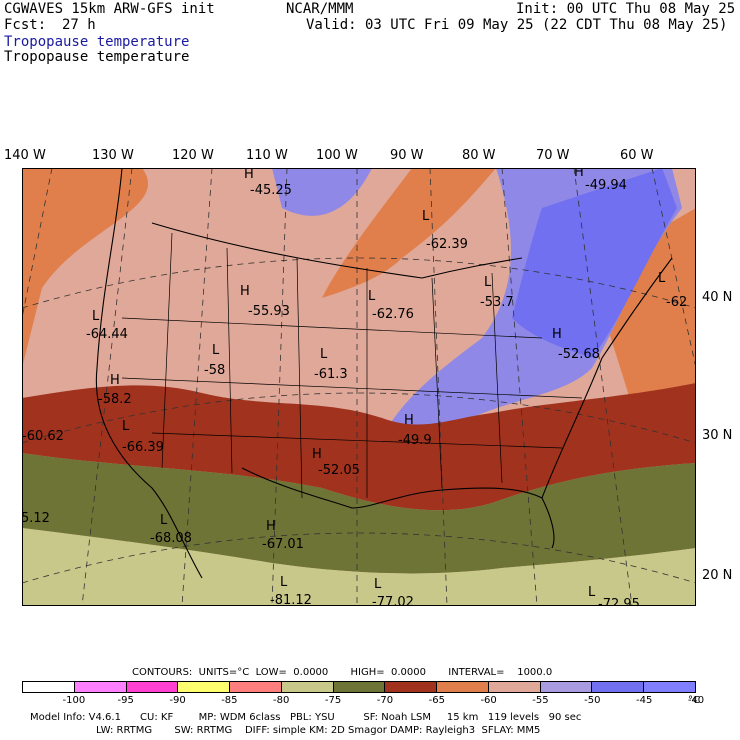 This screenshot has height=740, width=740. Describe the element at coordinates (392, 488) in the screenshot. I see `gulf-coast` at that location.